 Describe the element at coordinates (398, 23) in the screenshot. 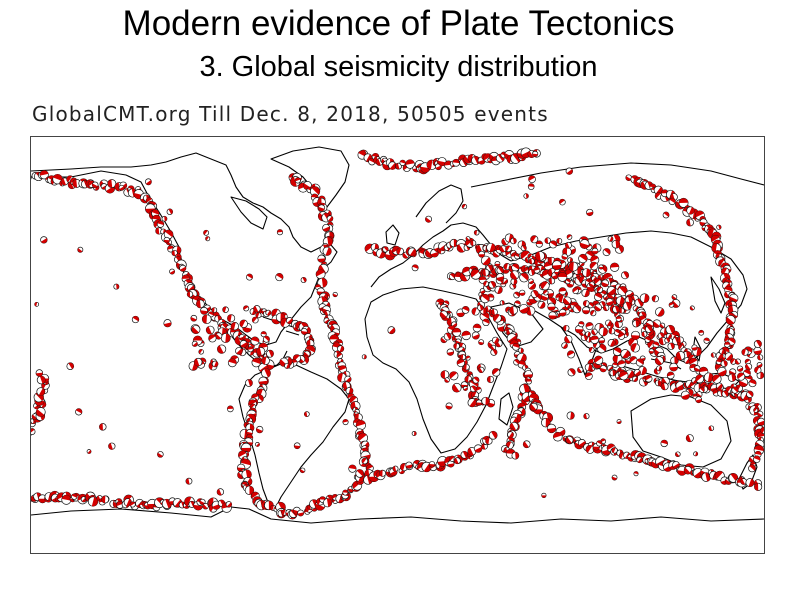

I see `slide-title: Modern evidence of Plate Tectonics` at that location.